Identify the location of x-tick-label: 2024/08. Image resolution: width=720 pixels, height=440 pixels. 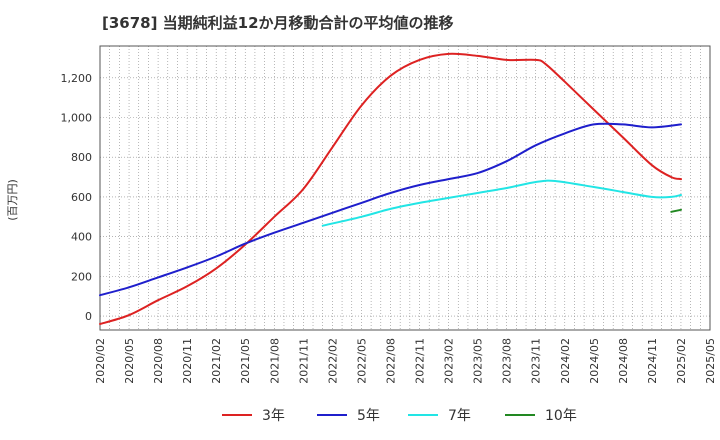
(623, 361).